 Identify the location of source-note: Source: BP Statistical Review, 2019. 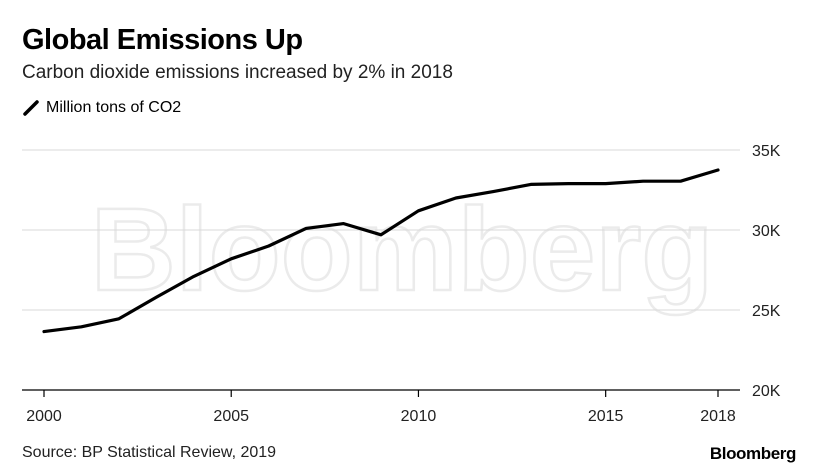
(149, 452).